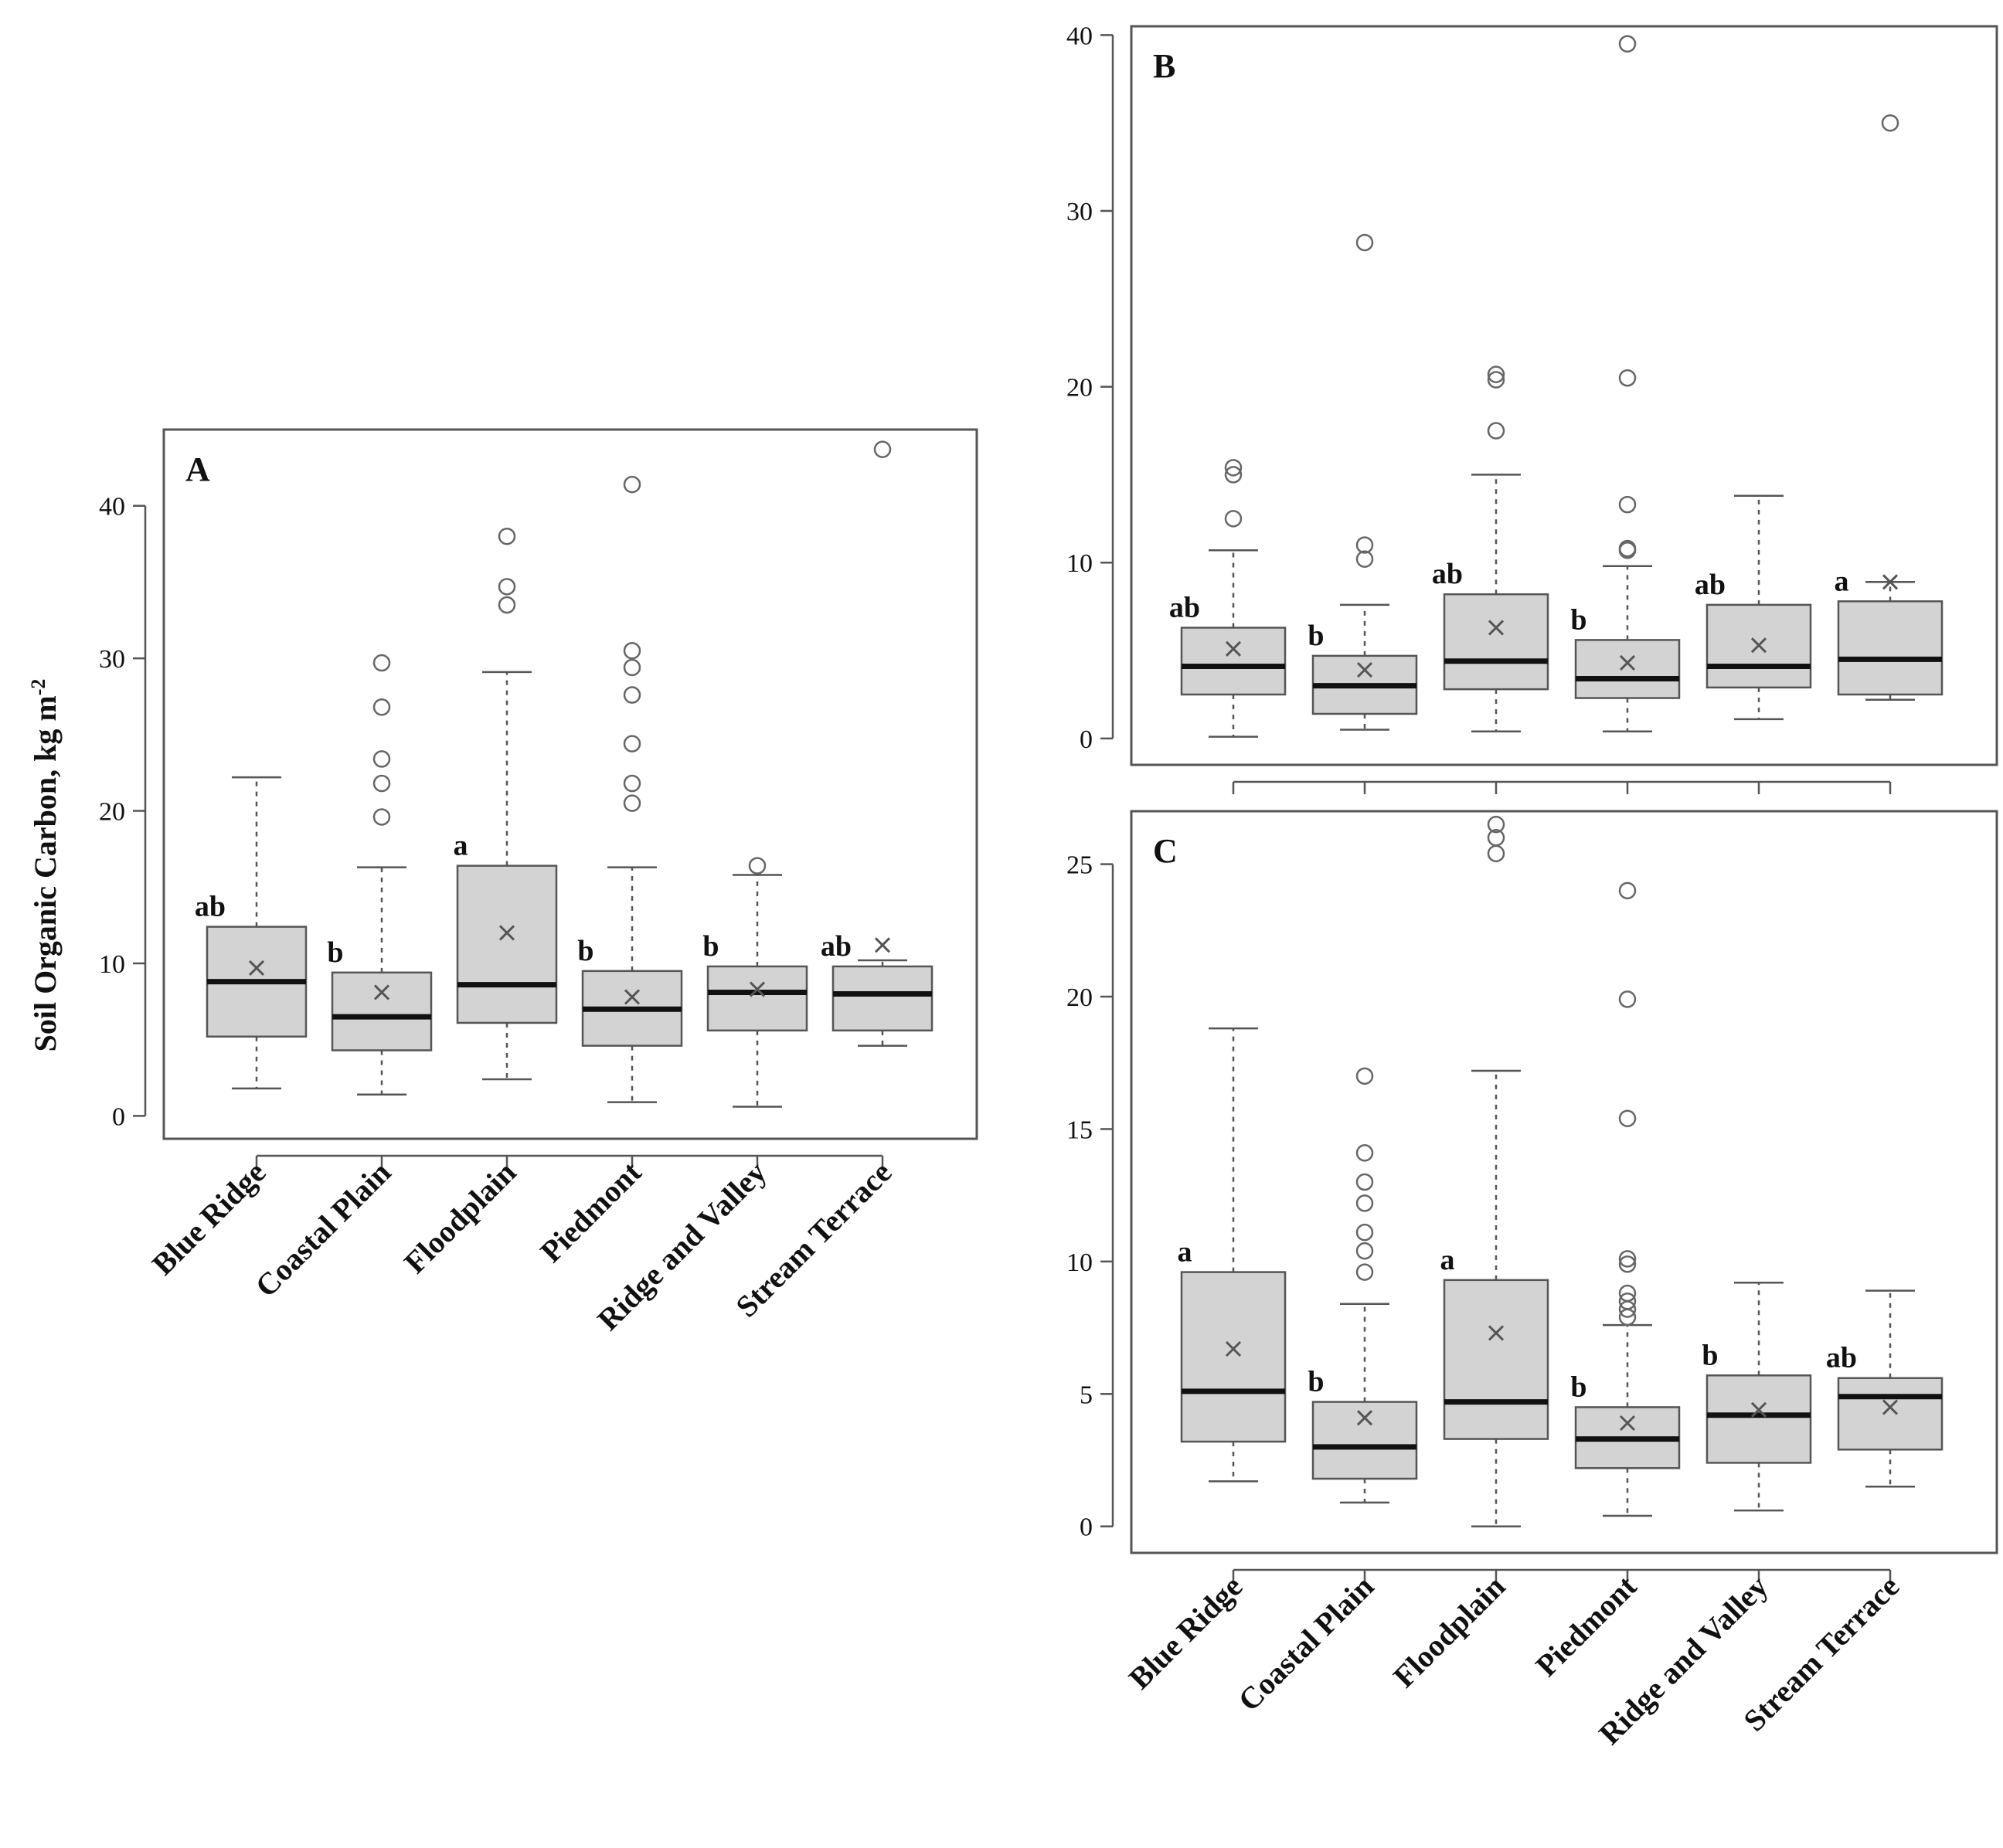  I want to click on panel-b-box-coastal-plain: b, so click(1363, 482).